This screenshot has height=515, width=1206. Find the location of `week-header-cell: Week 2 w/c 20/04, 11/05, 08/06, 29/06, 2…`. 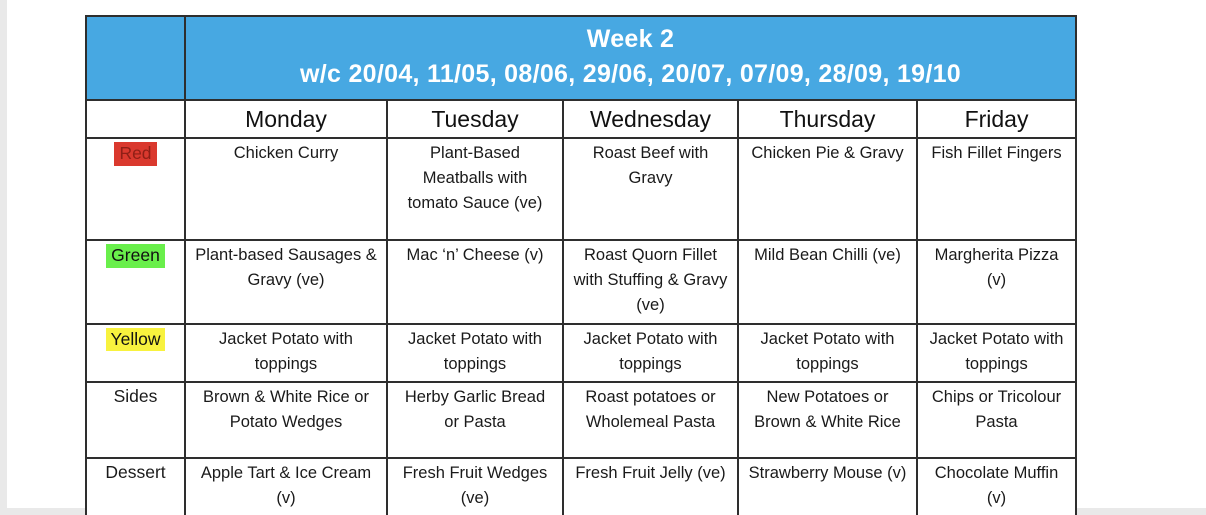

week-header-cell: Week 2 w/c 20/04, 11/05, 08/06, 29/06, 2… is located at coordinates (630, 58).